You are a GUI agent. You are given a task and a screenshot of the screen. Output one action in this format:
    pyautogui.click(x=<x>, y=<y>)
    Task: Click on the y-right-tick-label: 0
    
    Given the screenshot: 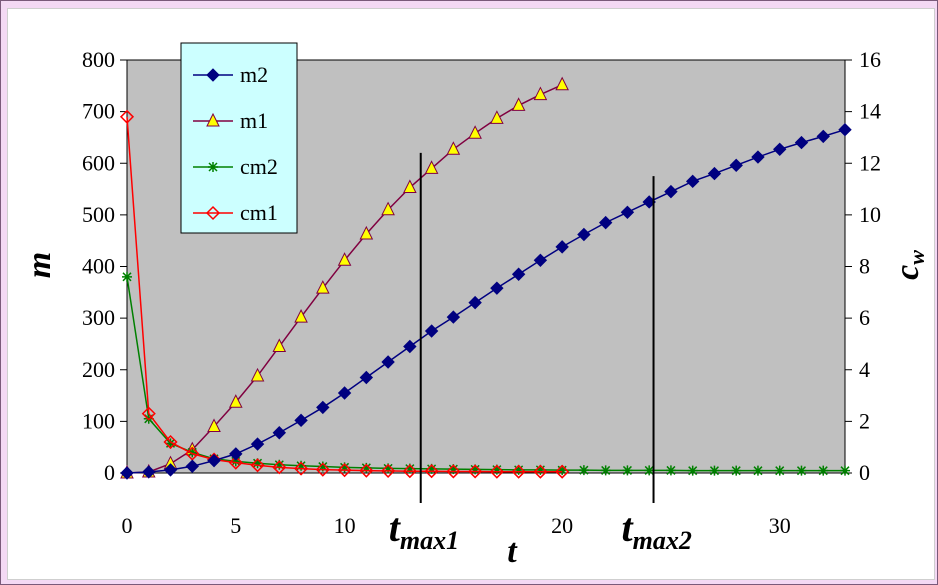 What is the action you would take?
    pyautogui.click(x=864, y=472)
    